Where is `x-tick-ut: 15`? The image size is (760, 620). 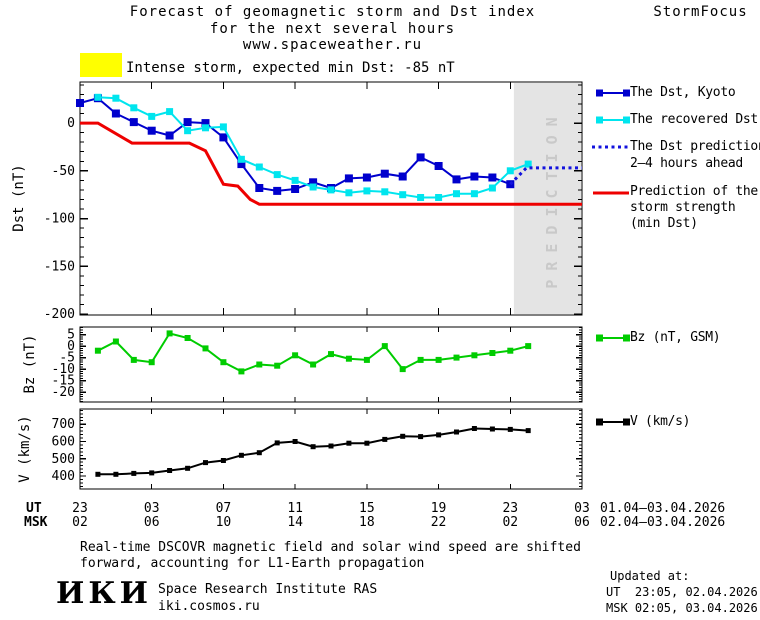
x-tick-ut: 15 is located at coordinates (367, 508).